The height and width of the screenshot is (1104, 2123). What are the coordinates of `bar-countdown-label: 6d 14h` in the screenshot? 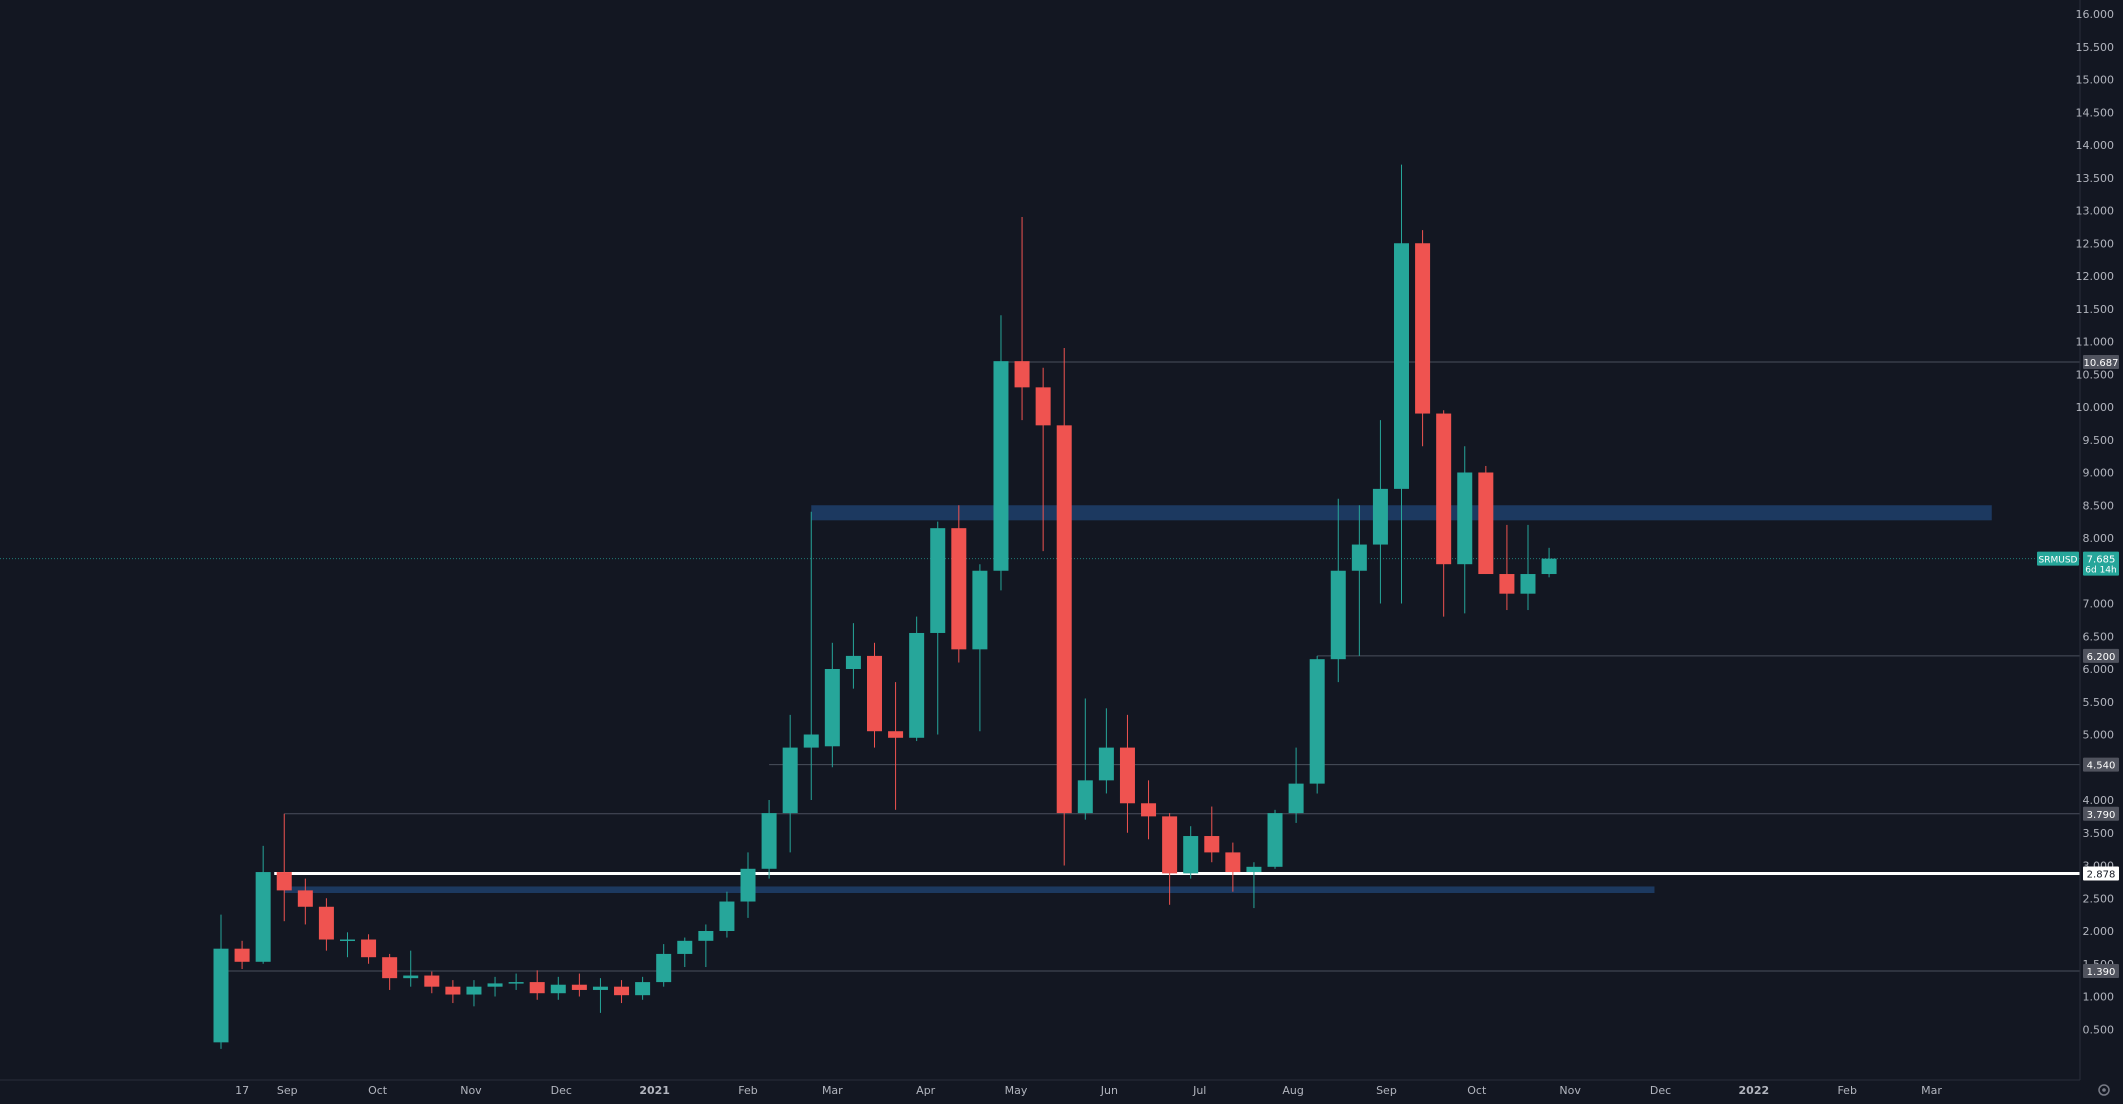 It's located at (2100, 571).